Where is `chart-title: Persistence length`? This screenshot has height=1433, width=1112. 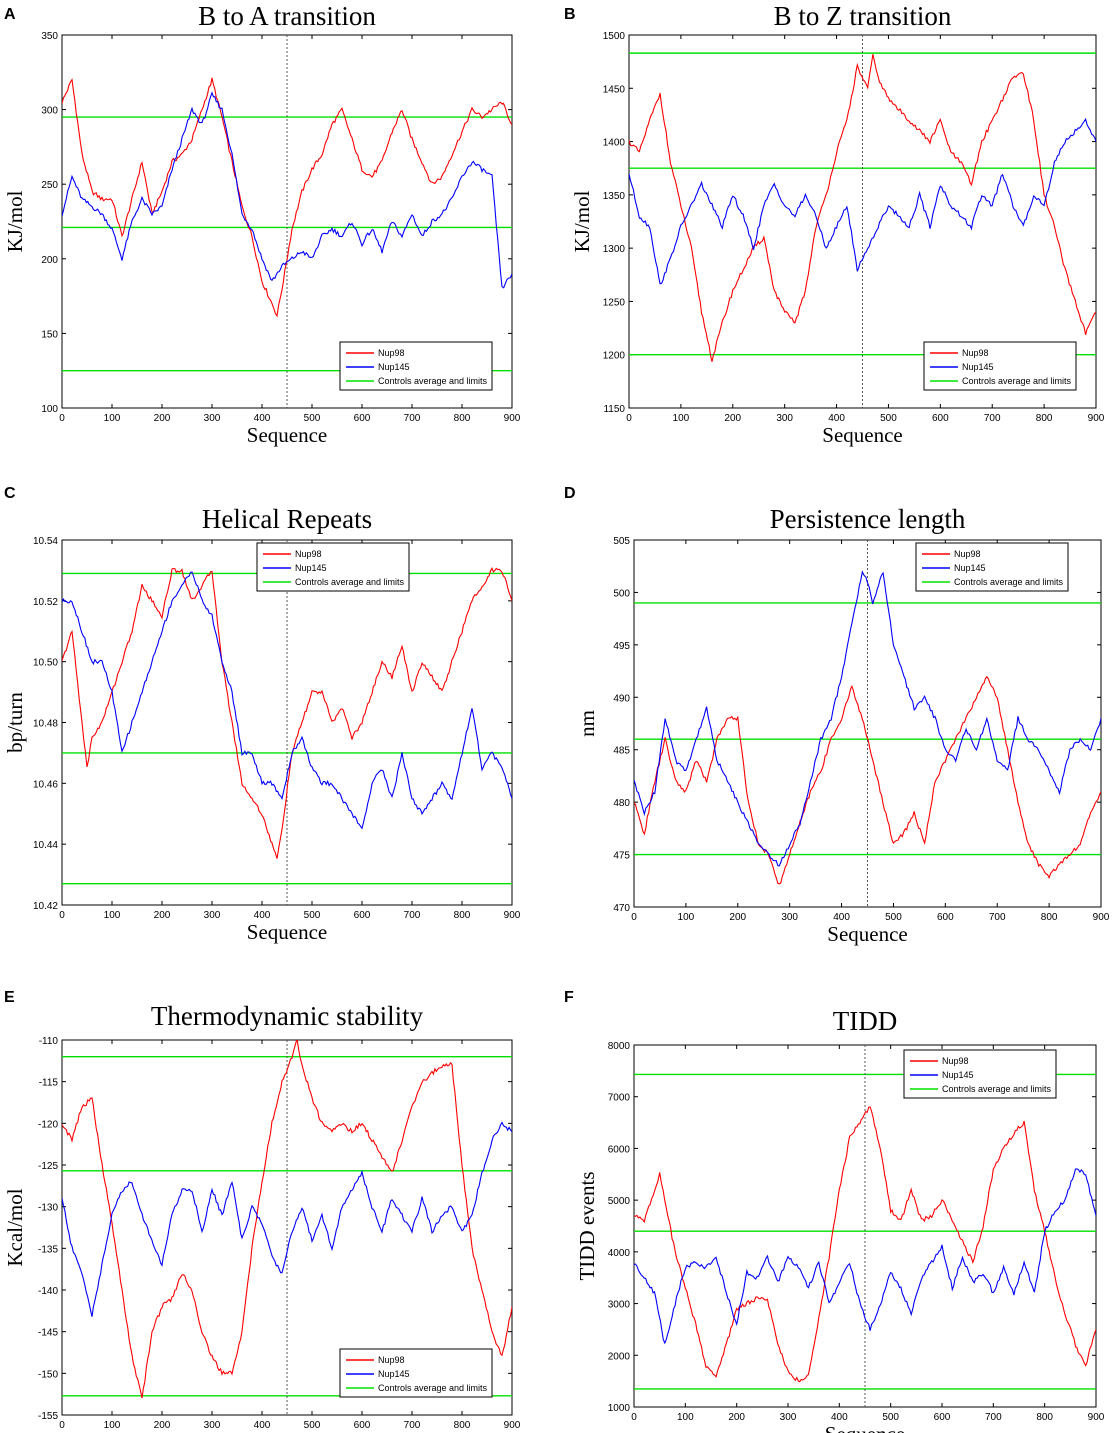
chart-title: Persistence length is located at coordinates (868, 519).